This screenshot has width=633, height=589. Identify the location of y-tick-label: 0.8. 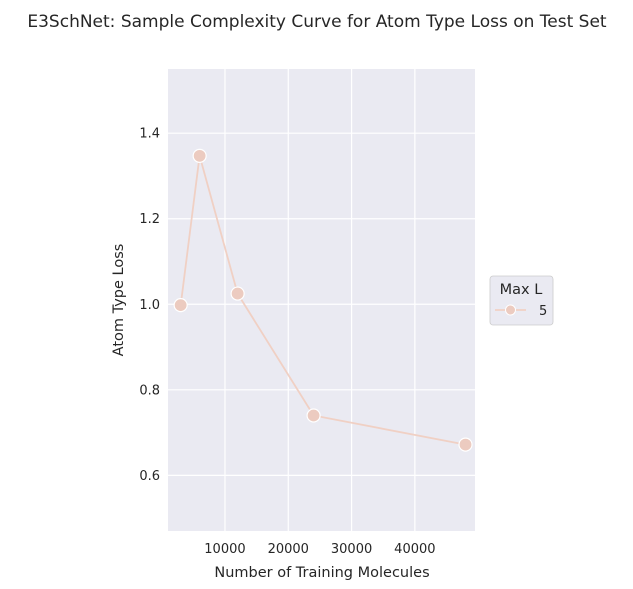
(149, 390).